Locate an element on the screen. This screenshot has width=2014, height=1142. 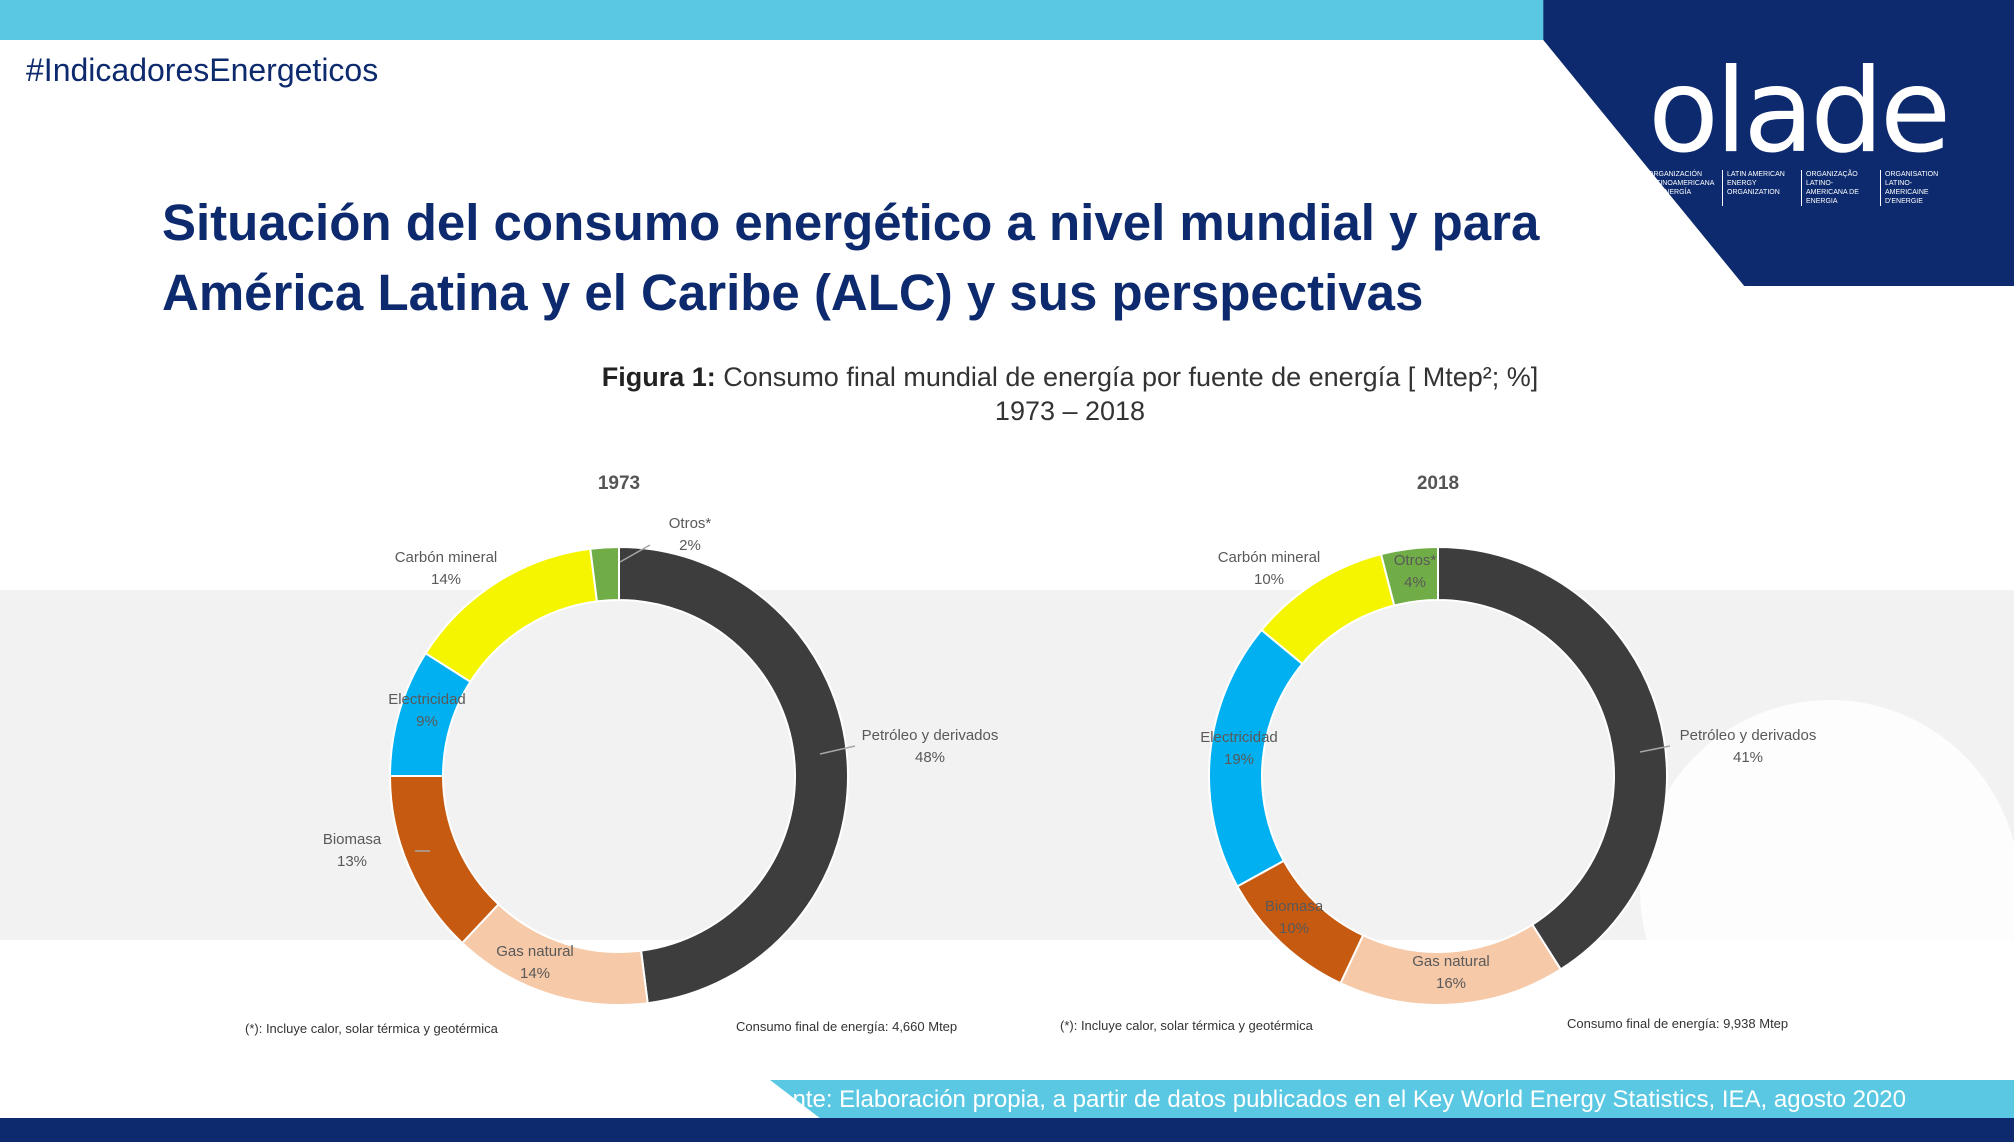
label-petroleo-2018: Petróleo y derivados is located at coordinates (1748, 735).